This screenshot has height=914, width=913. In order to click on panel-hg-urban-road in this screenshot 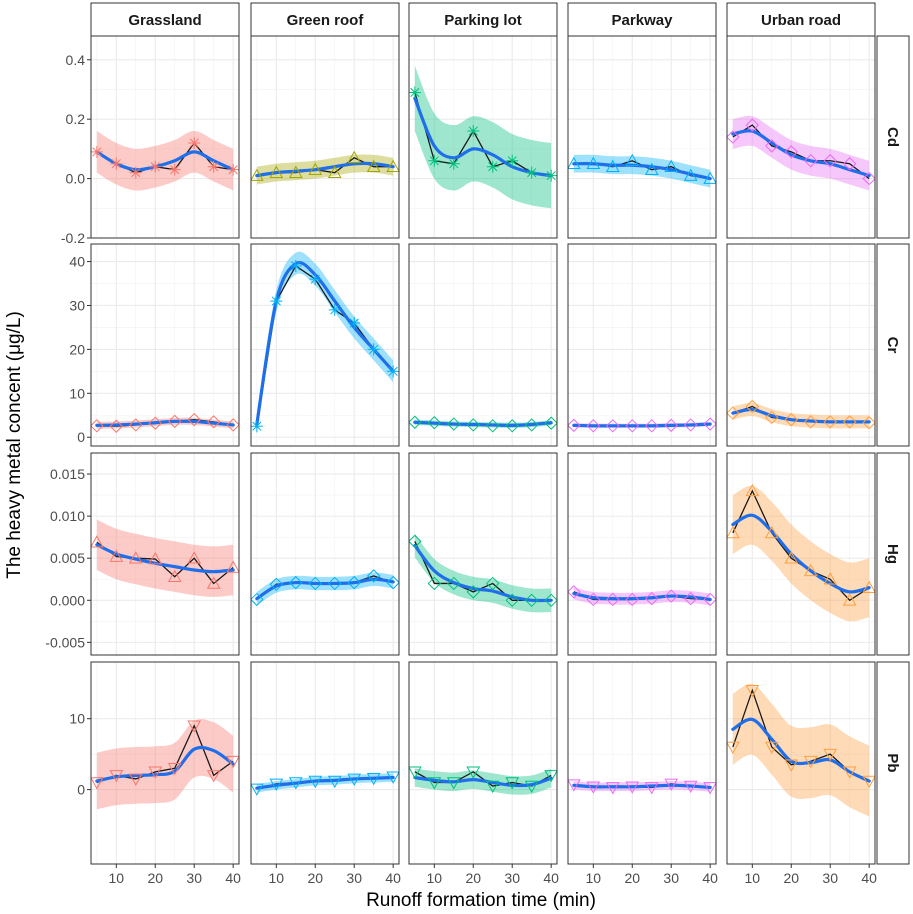, I will do `click(801, 554)`.